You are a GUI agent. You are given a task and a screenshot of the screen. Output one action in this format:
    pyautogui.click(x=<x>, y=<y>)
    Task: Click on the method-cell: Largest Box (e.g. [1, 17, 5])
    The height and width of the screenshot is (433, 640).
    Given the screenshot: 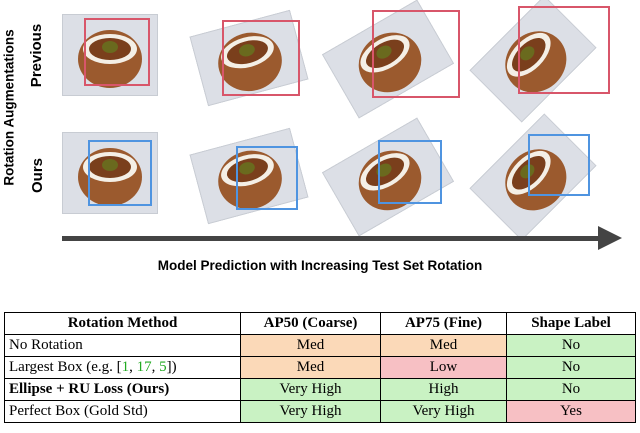 What is the action you would take?
    pyautogui.click(x=122, y=367)
    